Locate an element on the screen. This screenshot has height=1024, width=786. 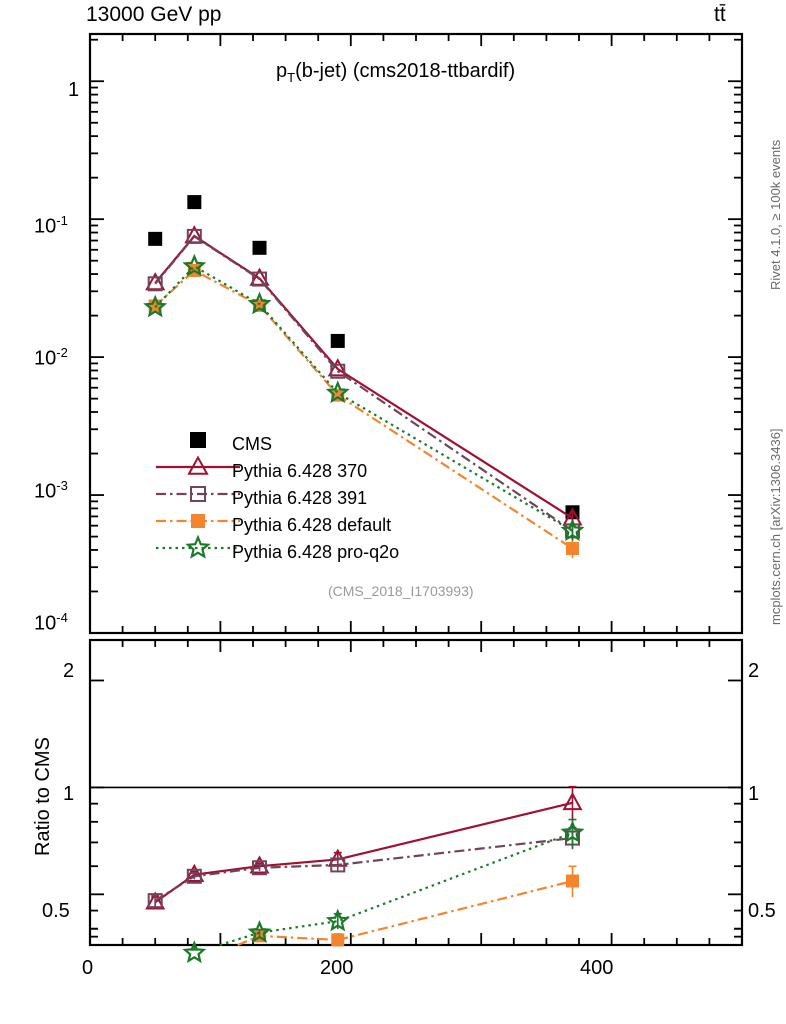
xtick-200: 200 is located at coordinates (337, 968).